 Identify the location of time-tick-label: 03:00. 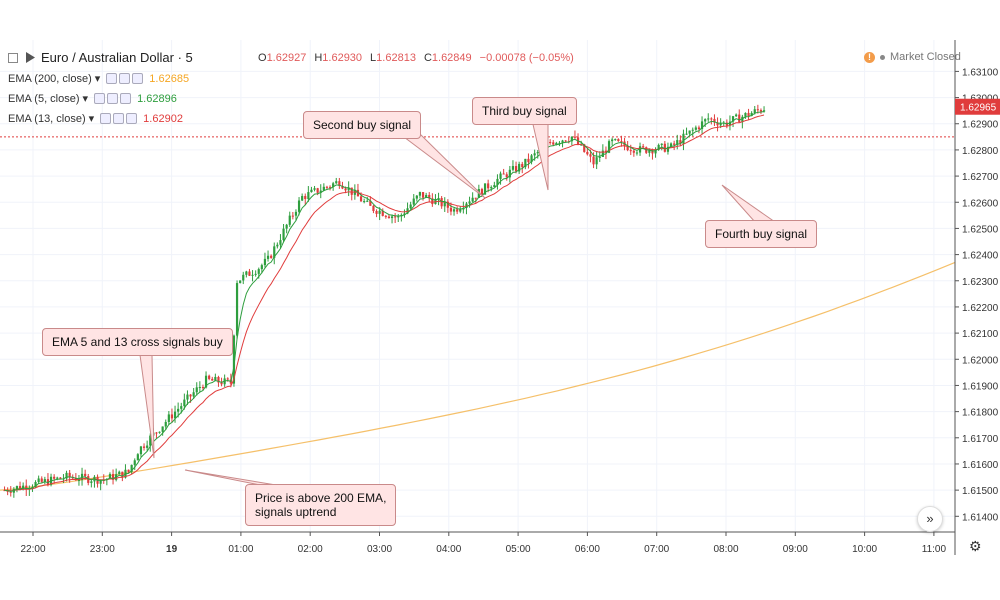
(379, 549).